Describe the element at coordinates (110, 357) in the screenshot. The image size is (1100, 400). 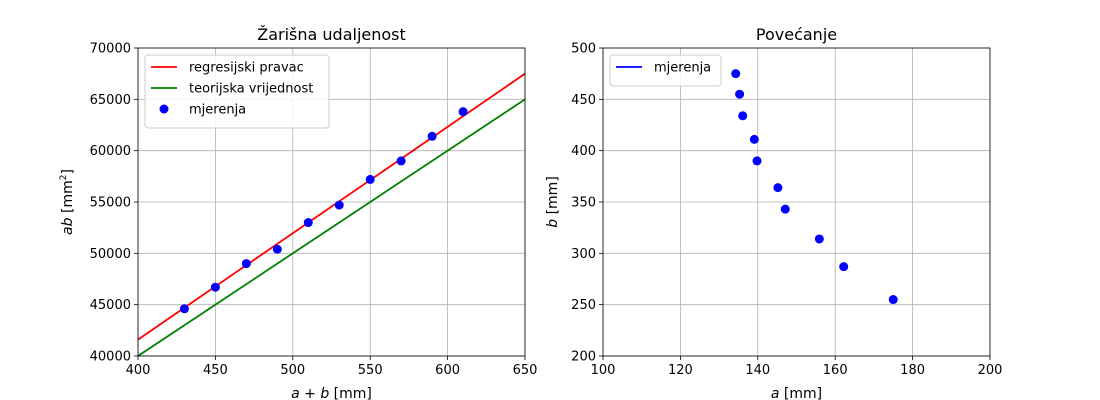
I see `y-tick-label: 40000` at that location.